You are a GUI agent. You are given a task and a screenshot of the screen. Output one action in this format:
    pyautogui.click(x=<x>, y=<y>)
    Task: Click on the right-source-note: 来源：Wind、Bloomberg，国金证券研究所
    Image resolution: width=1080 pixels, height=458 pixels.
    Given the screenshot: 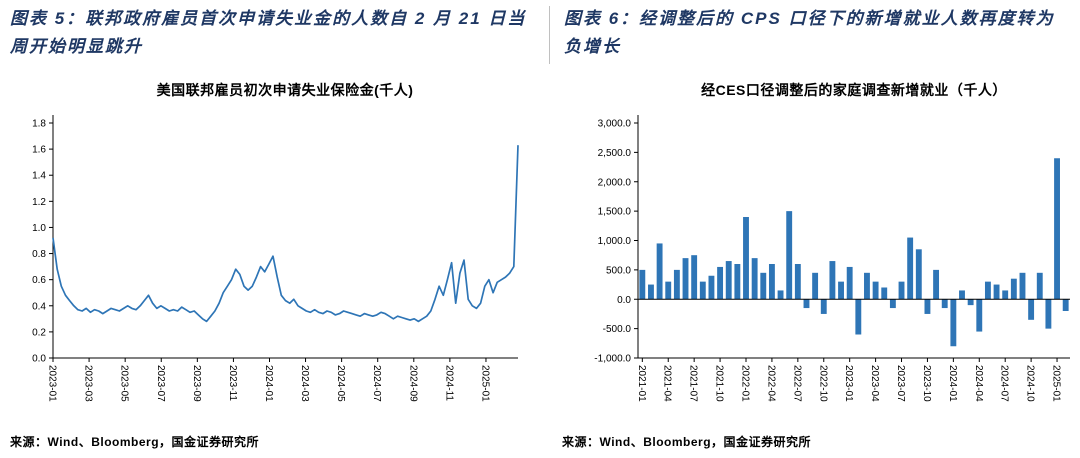 What is the action you would take?
    pyautogui.click(x=687, y=442)
    